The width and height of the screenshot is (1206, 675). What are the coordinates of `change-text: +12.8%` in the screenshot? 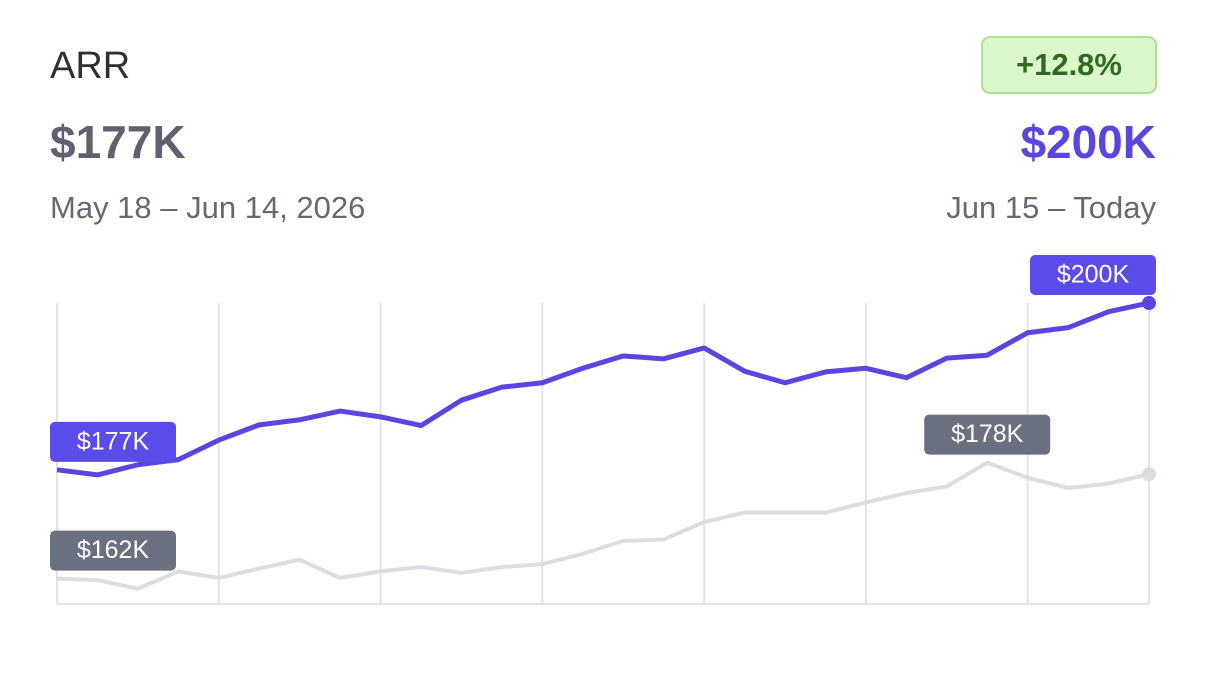 It's located at (1069, 64).